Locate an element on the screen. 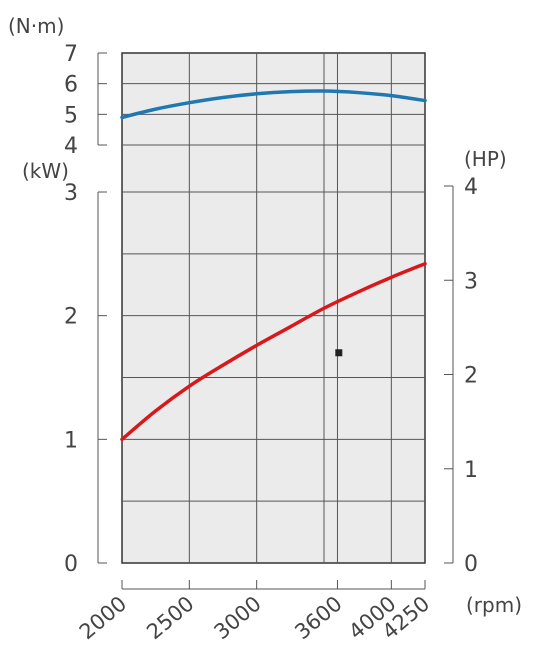  kw-tick-label: 0 is located at coordinates (71, 564).